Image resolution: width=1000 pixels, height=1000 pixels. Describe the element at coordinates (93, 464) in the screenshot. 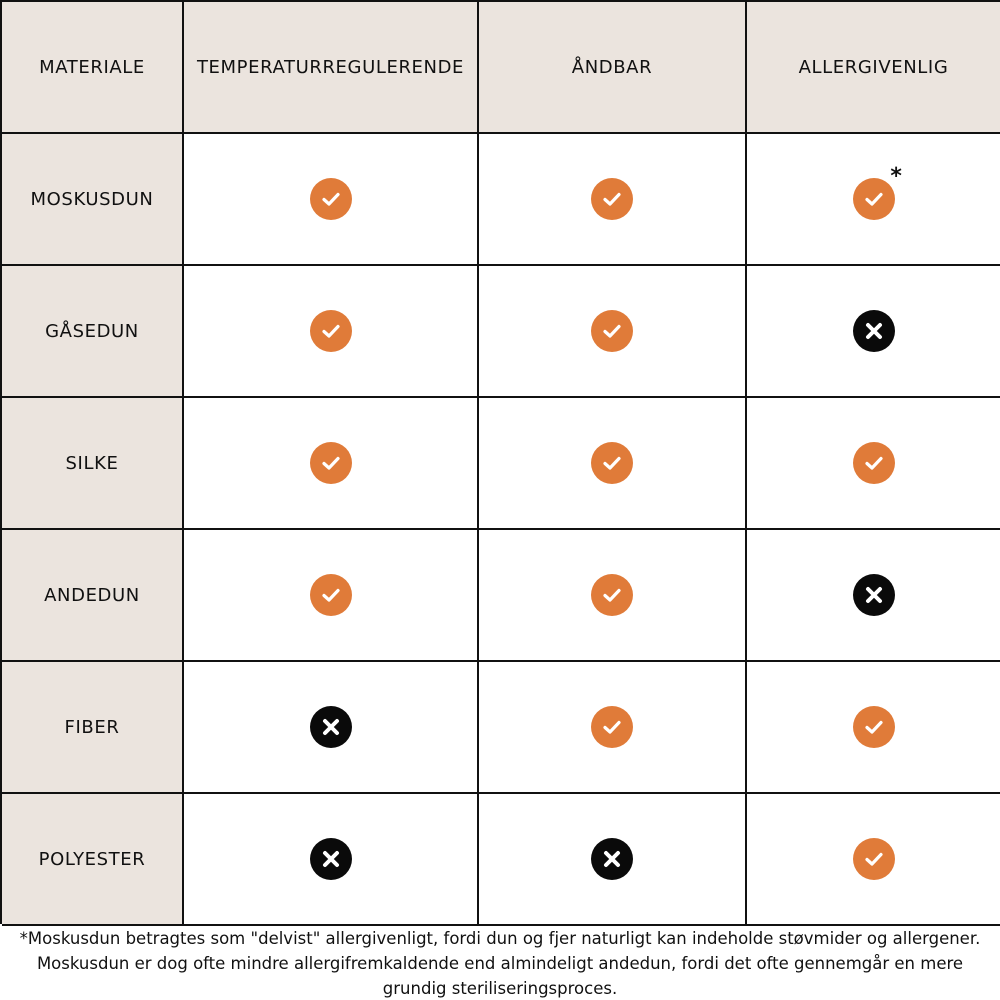

I see `row-label-material: SILKE` at that location.